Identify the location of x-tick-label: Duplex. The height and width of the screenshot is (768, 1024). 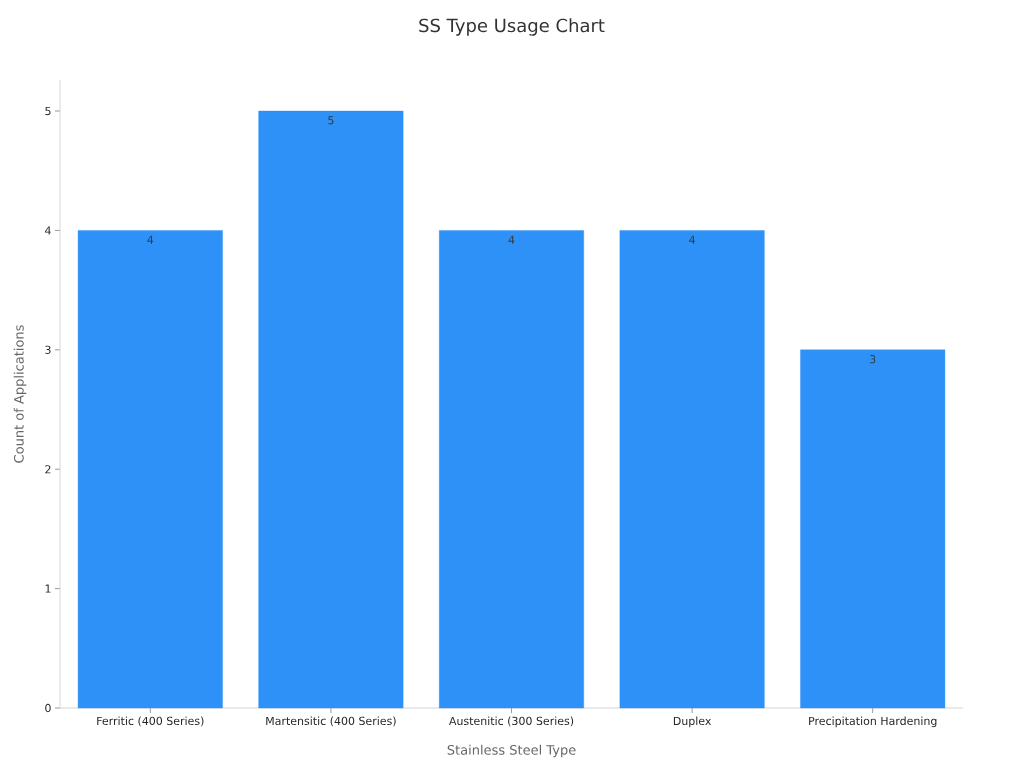
(692, 722).